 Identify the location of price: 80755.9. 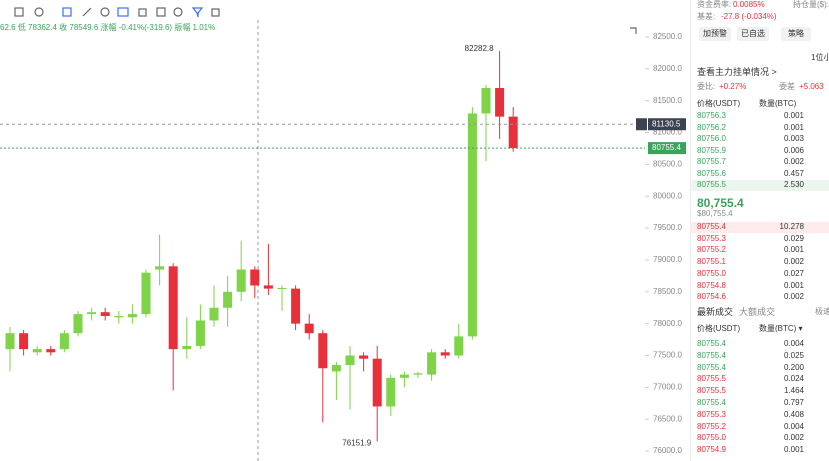
(711, 150).